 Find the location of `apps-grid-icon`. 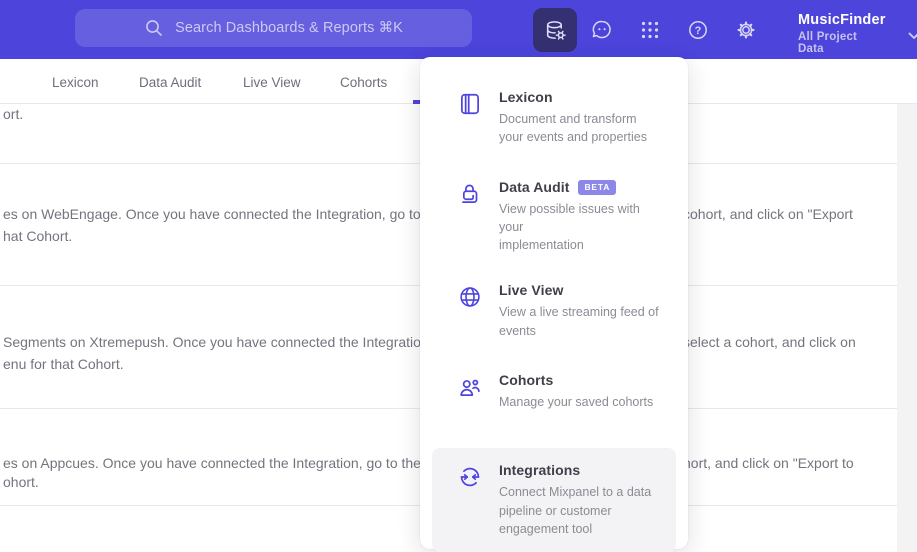

apps-grid-icon is located at coordinates (650, 30).